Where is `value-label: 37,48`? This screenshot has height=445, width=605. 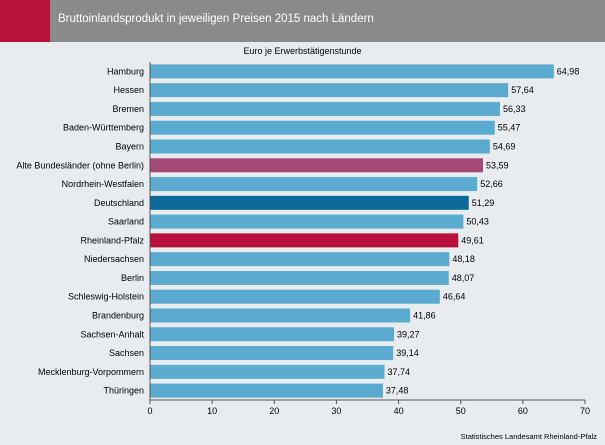
value-label: 37,48 is located at coordinates (397, 391).